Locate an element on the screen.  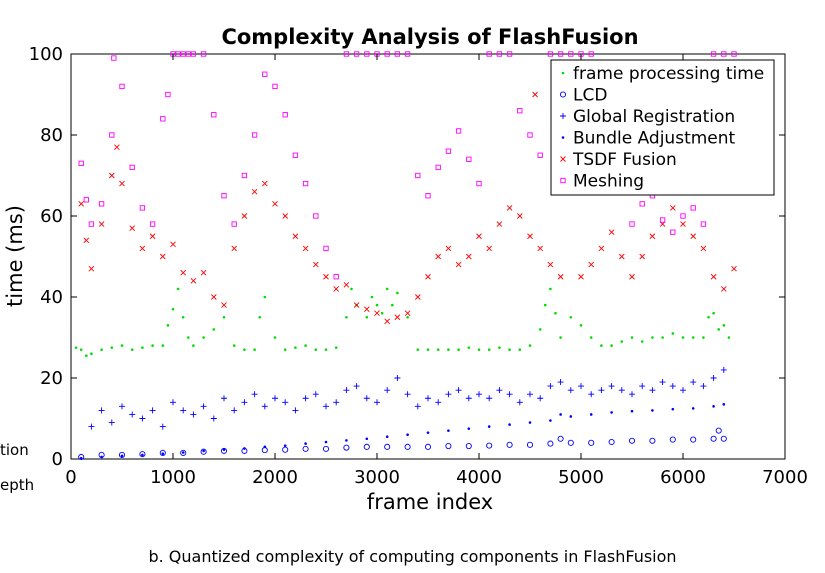
y-tick-label: 60 is located at coordinates (51, 216).